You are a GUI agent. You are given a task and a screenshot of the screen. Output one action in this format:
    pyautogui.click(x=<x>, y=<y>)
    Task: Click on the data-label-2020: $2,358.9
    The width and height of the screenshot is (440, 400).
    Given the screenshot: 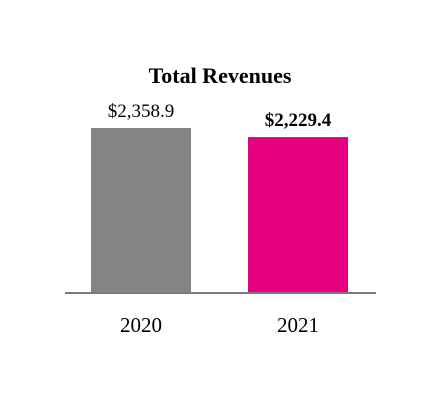 What is the action you would take?
    pyautogui.click(x=141, y=111)
    